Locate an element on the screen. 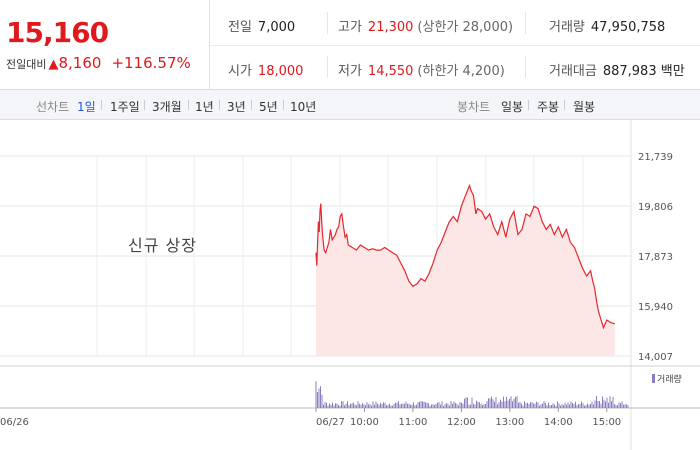  upper-limit: (상한가 28,000) is located at coordinates (465, 27).